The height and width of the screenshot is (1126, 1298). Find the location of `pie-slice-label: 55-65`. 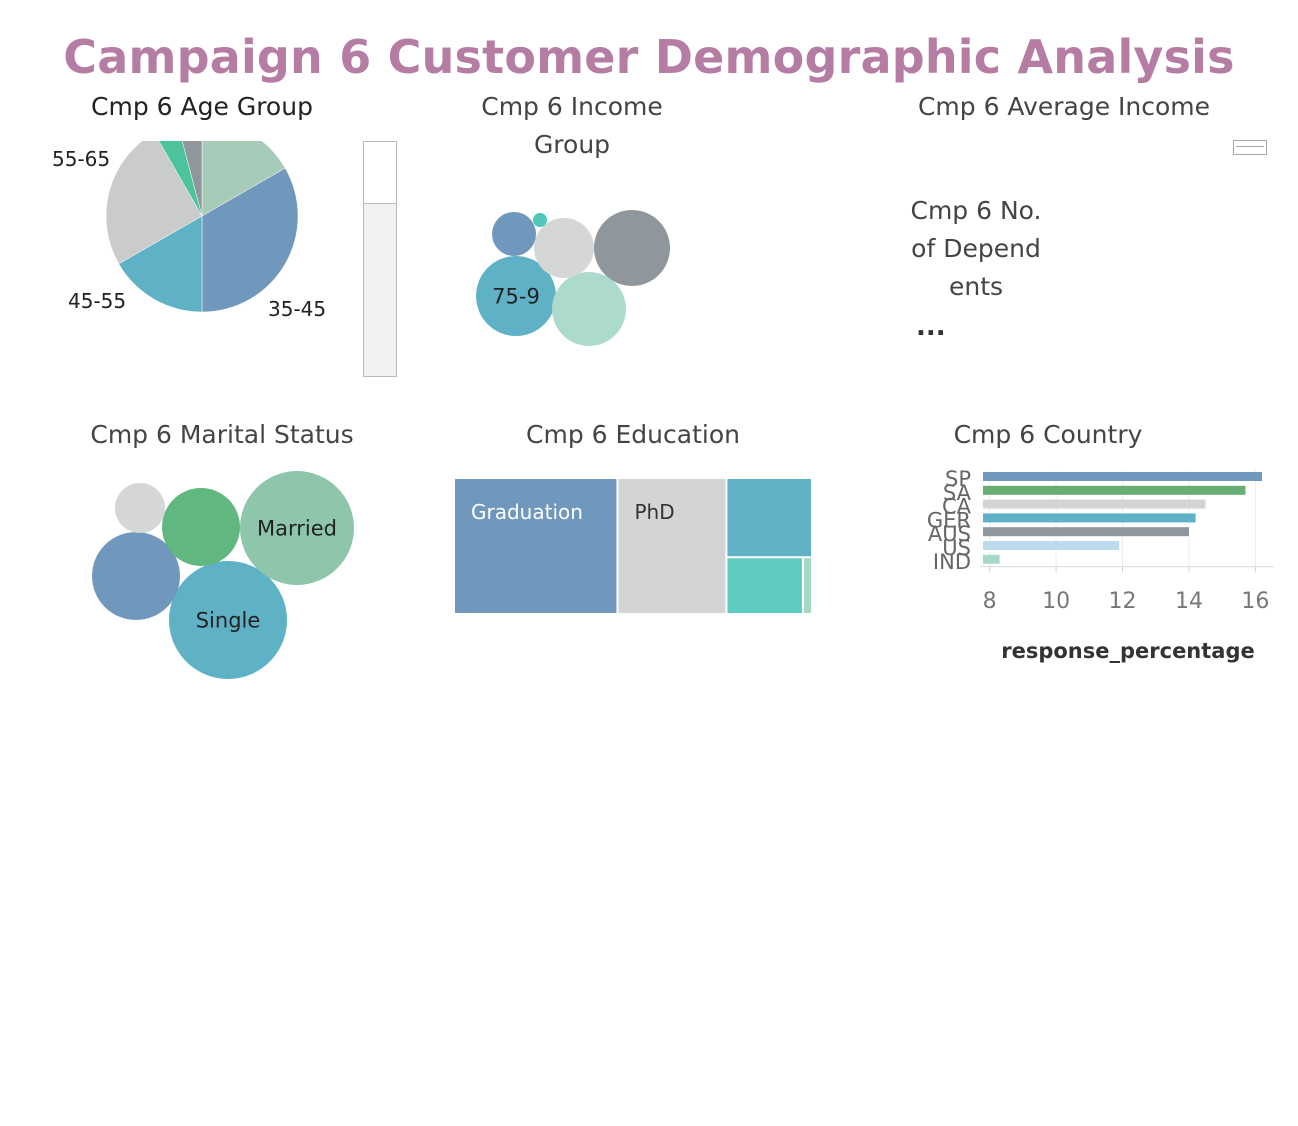

pie-slice-label: 55-65 is located at coordinates (81, 159).